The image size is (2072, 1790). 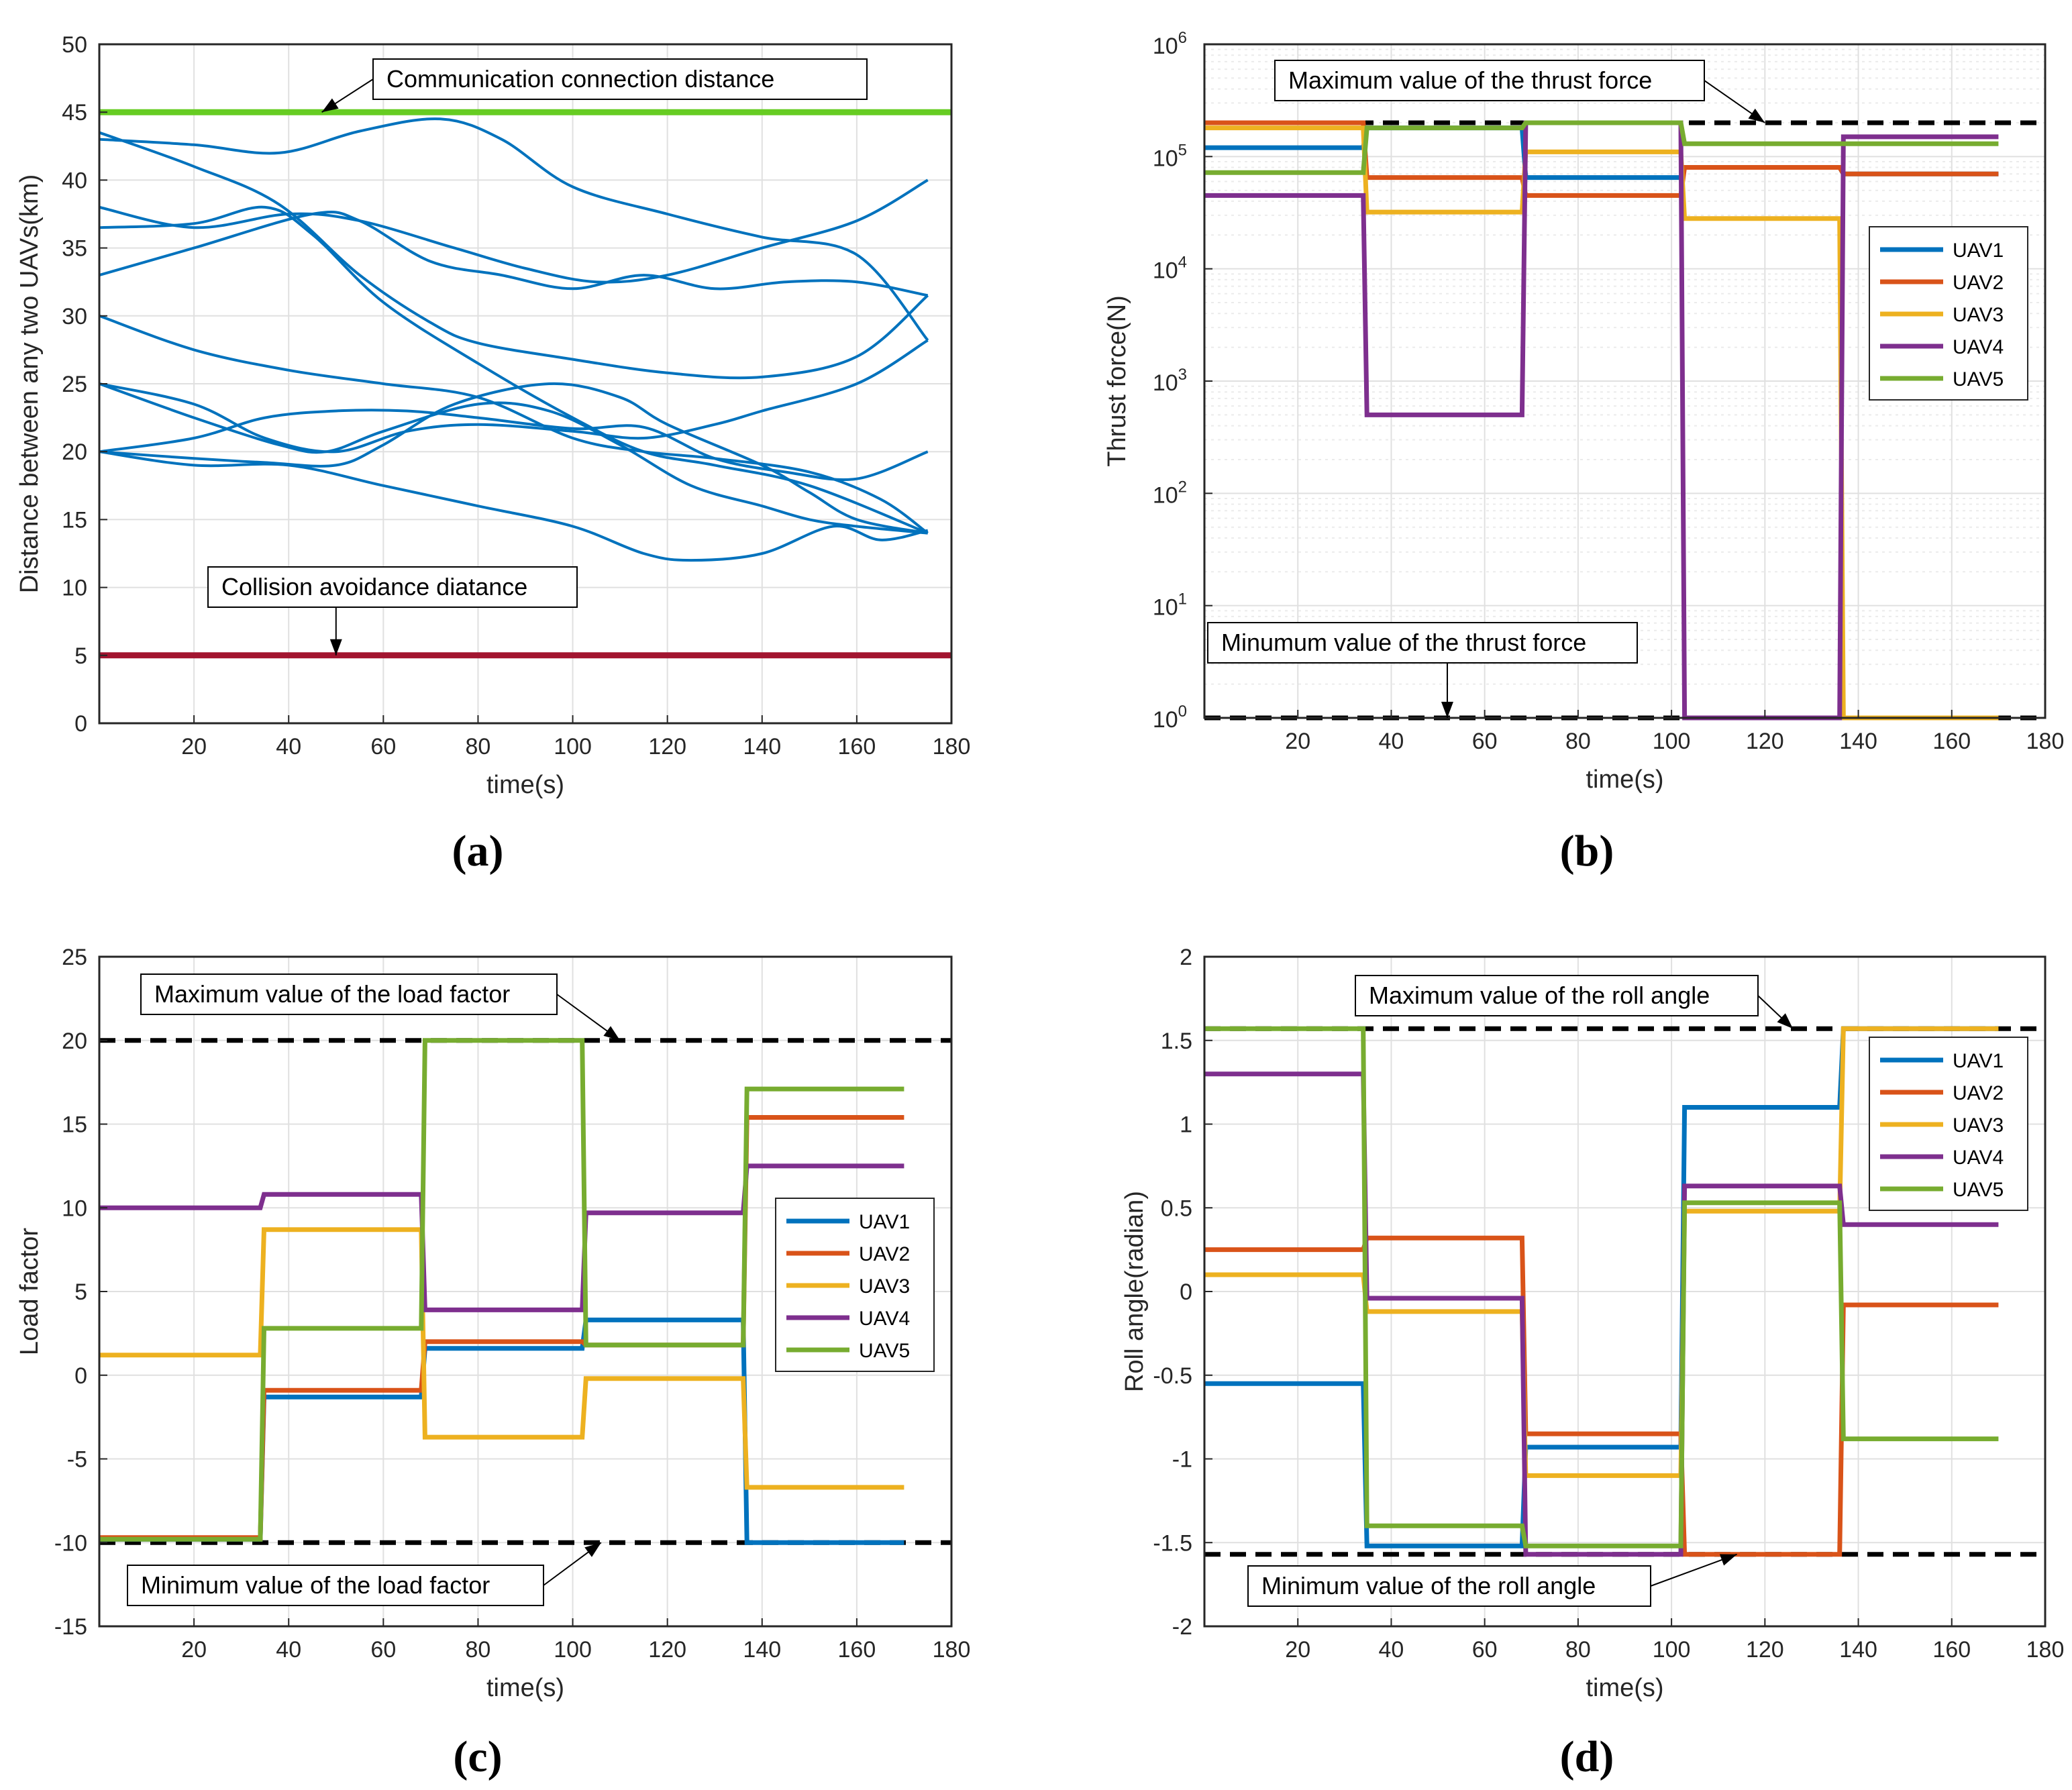 What do you see at coordinates (478, 1756) in the screenshot?
I see `panel-caption: (c)` at bounding box center [478, 1756].